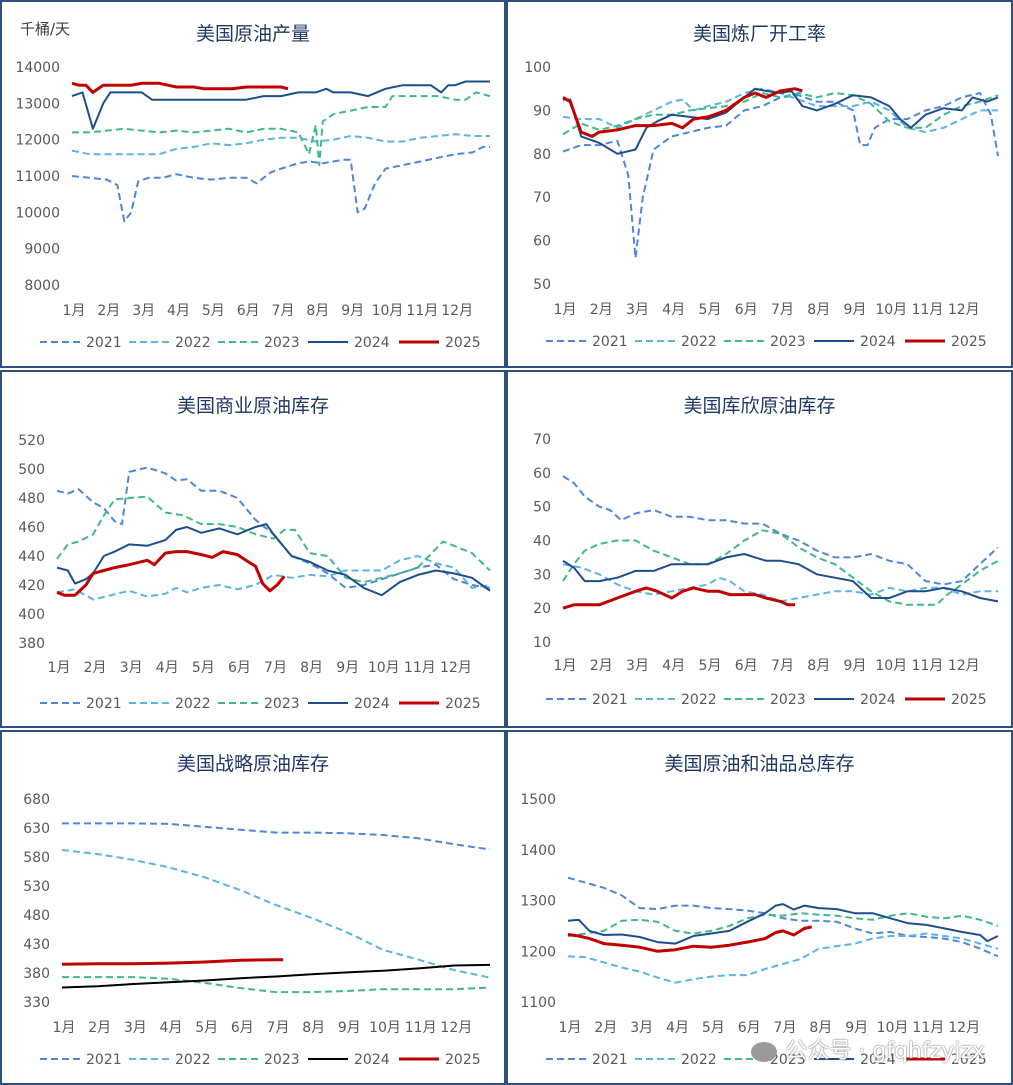  What do you see at coordinates (542, 198) in the screenshot?
I see `y-tick-label: 70` at bounding box center [542, 198].